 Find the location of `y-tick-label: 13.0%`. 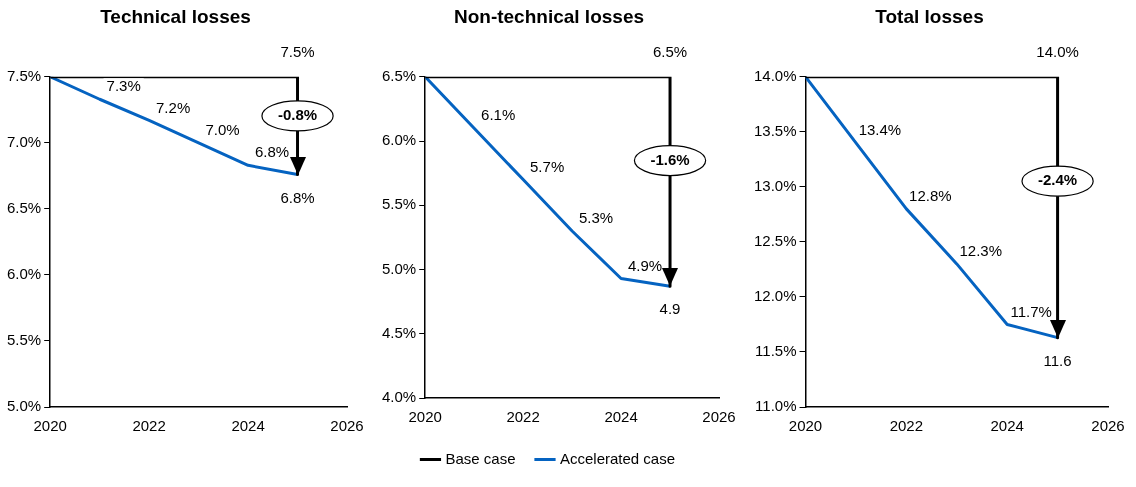

y-tick-label: 13.0% is located at coordinates (775, 186).